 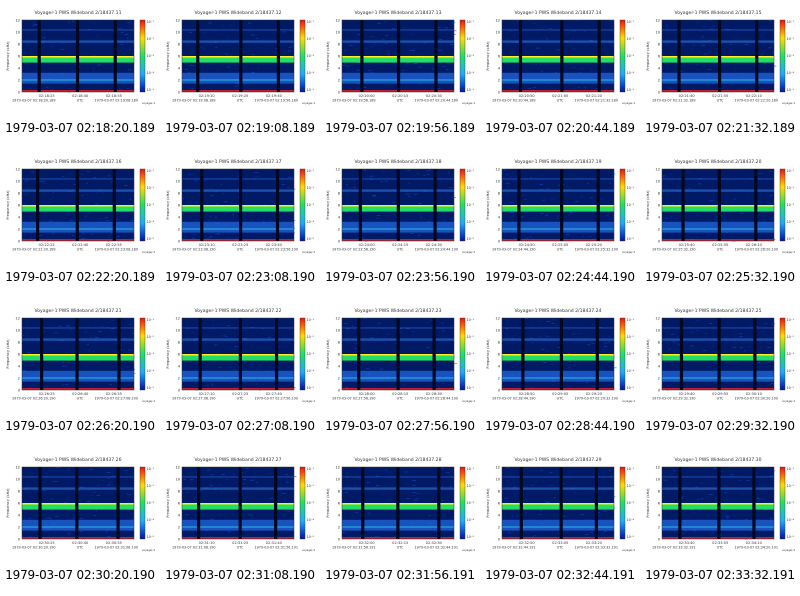 What do you see at coordinates (400, 250) in the screenshot?
I see `utc-label: UTC` at bounding box center [400, 250].